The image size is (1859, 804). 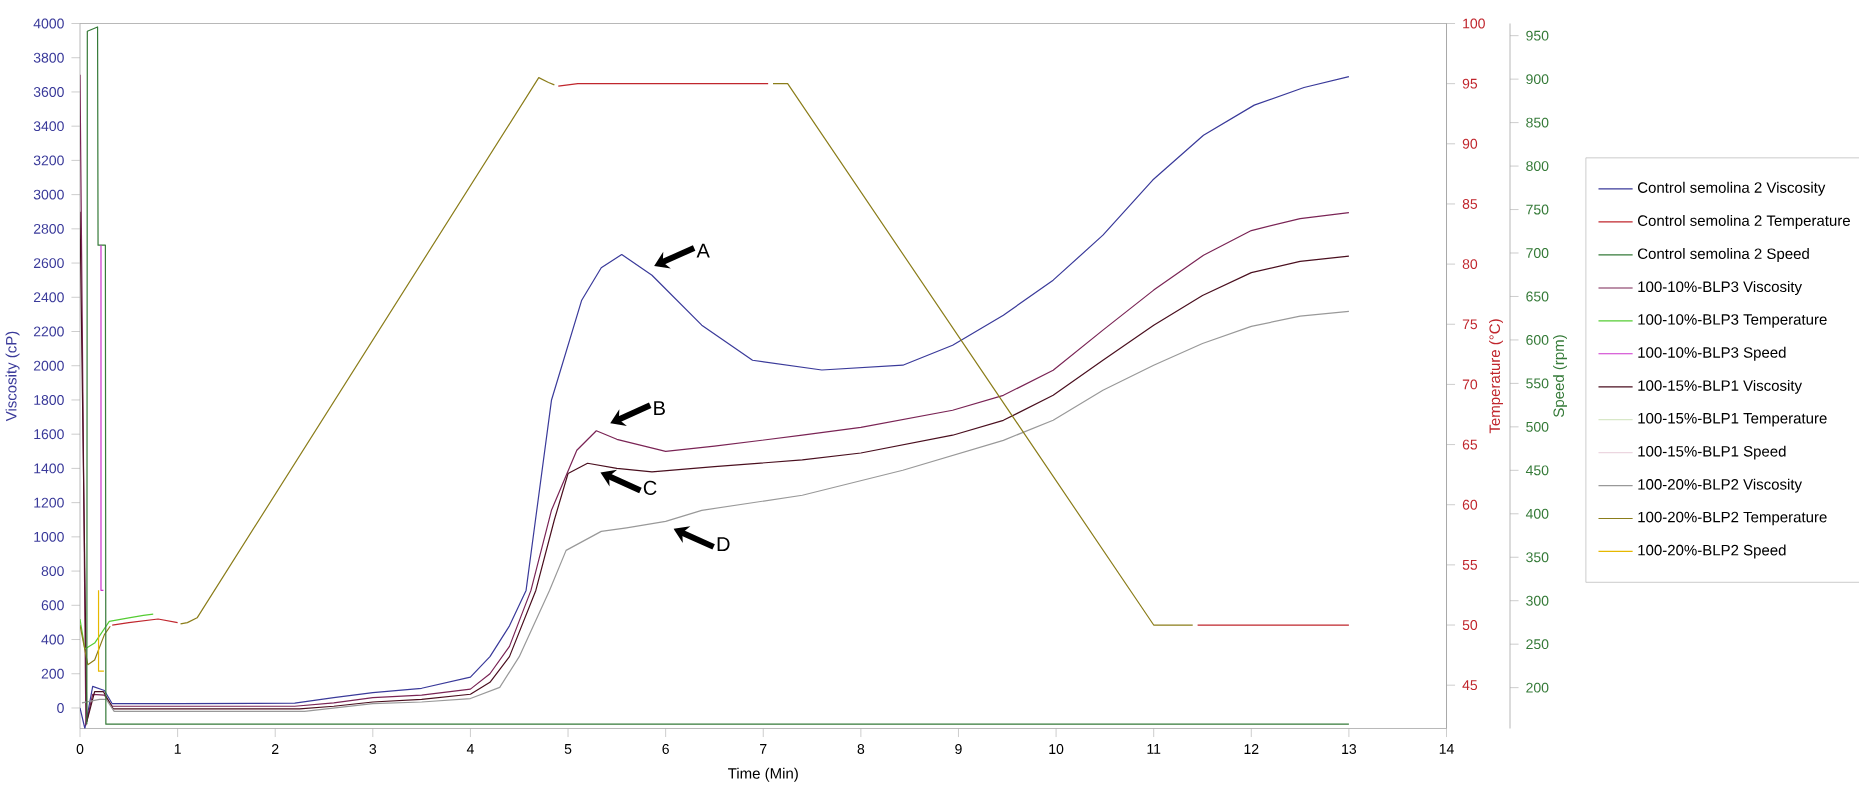 What do you see at coordinates (1537, 383) in the screenshot?
I see `y3-tick-label: 550` at bounding box center [1537, 383].